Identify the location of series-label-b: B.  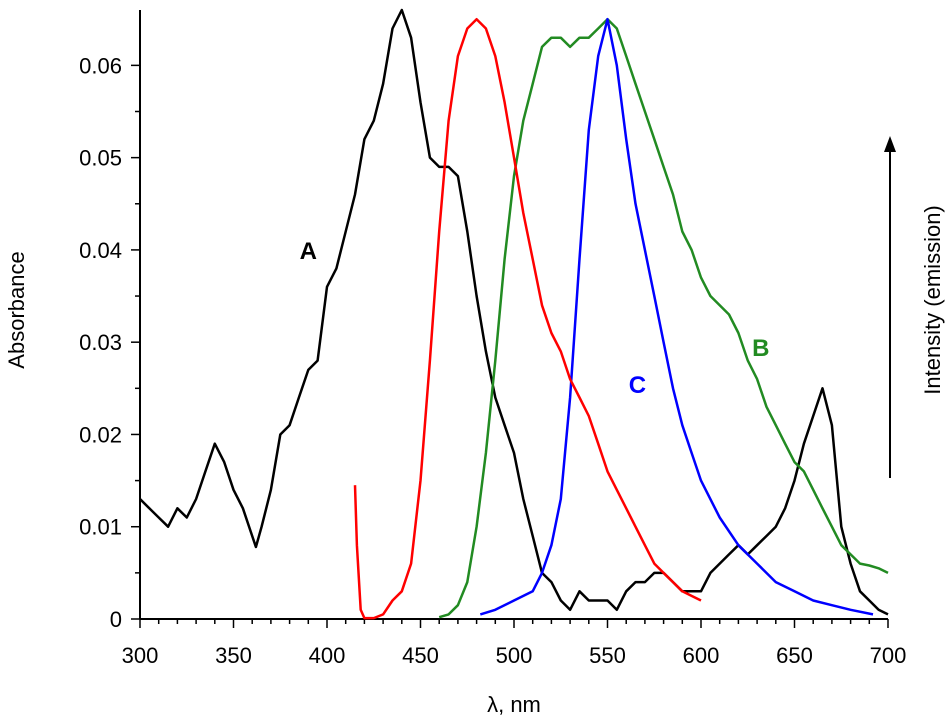
(760, 348).